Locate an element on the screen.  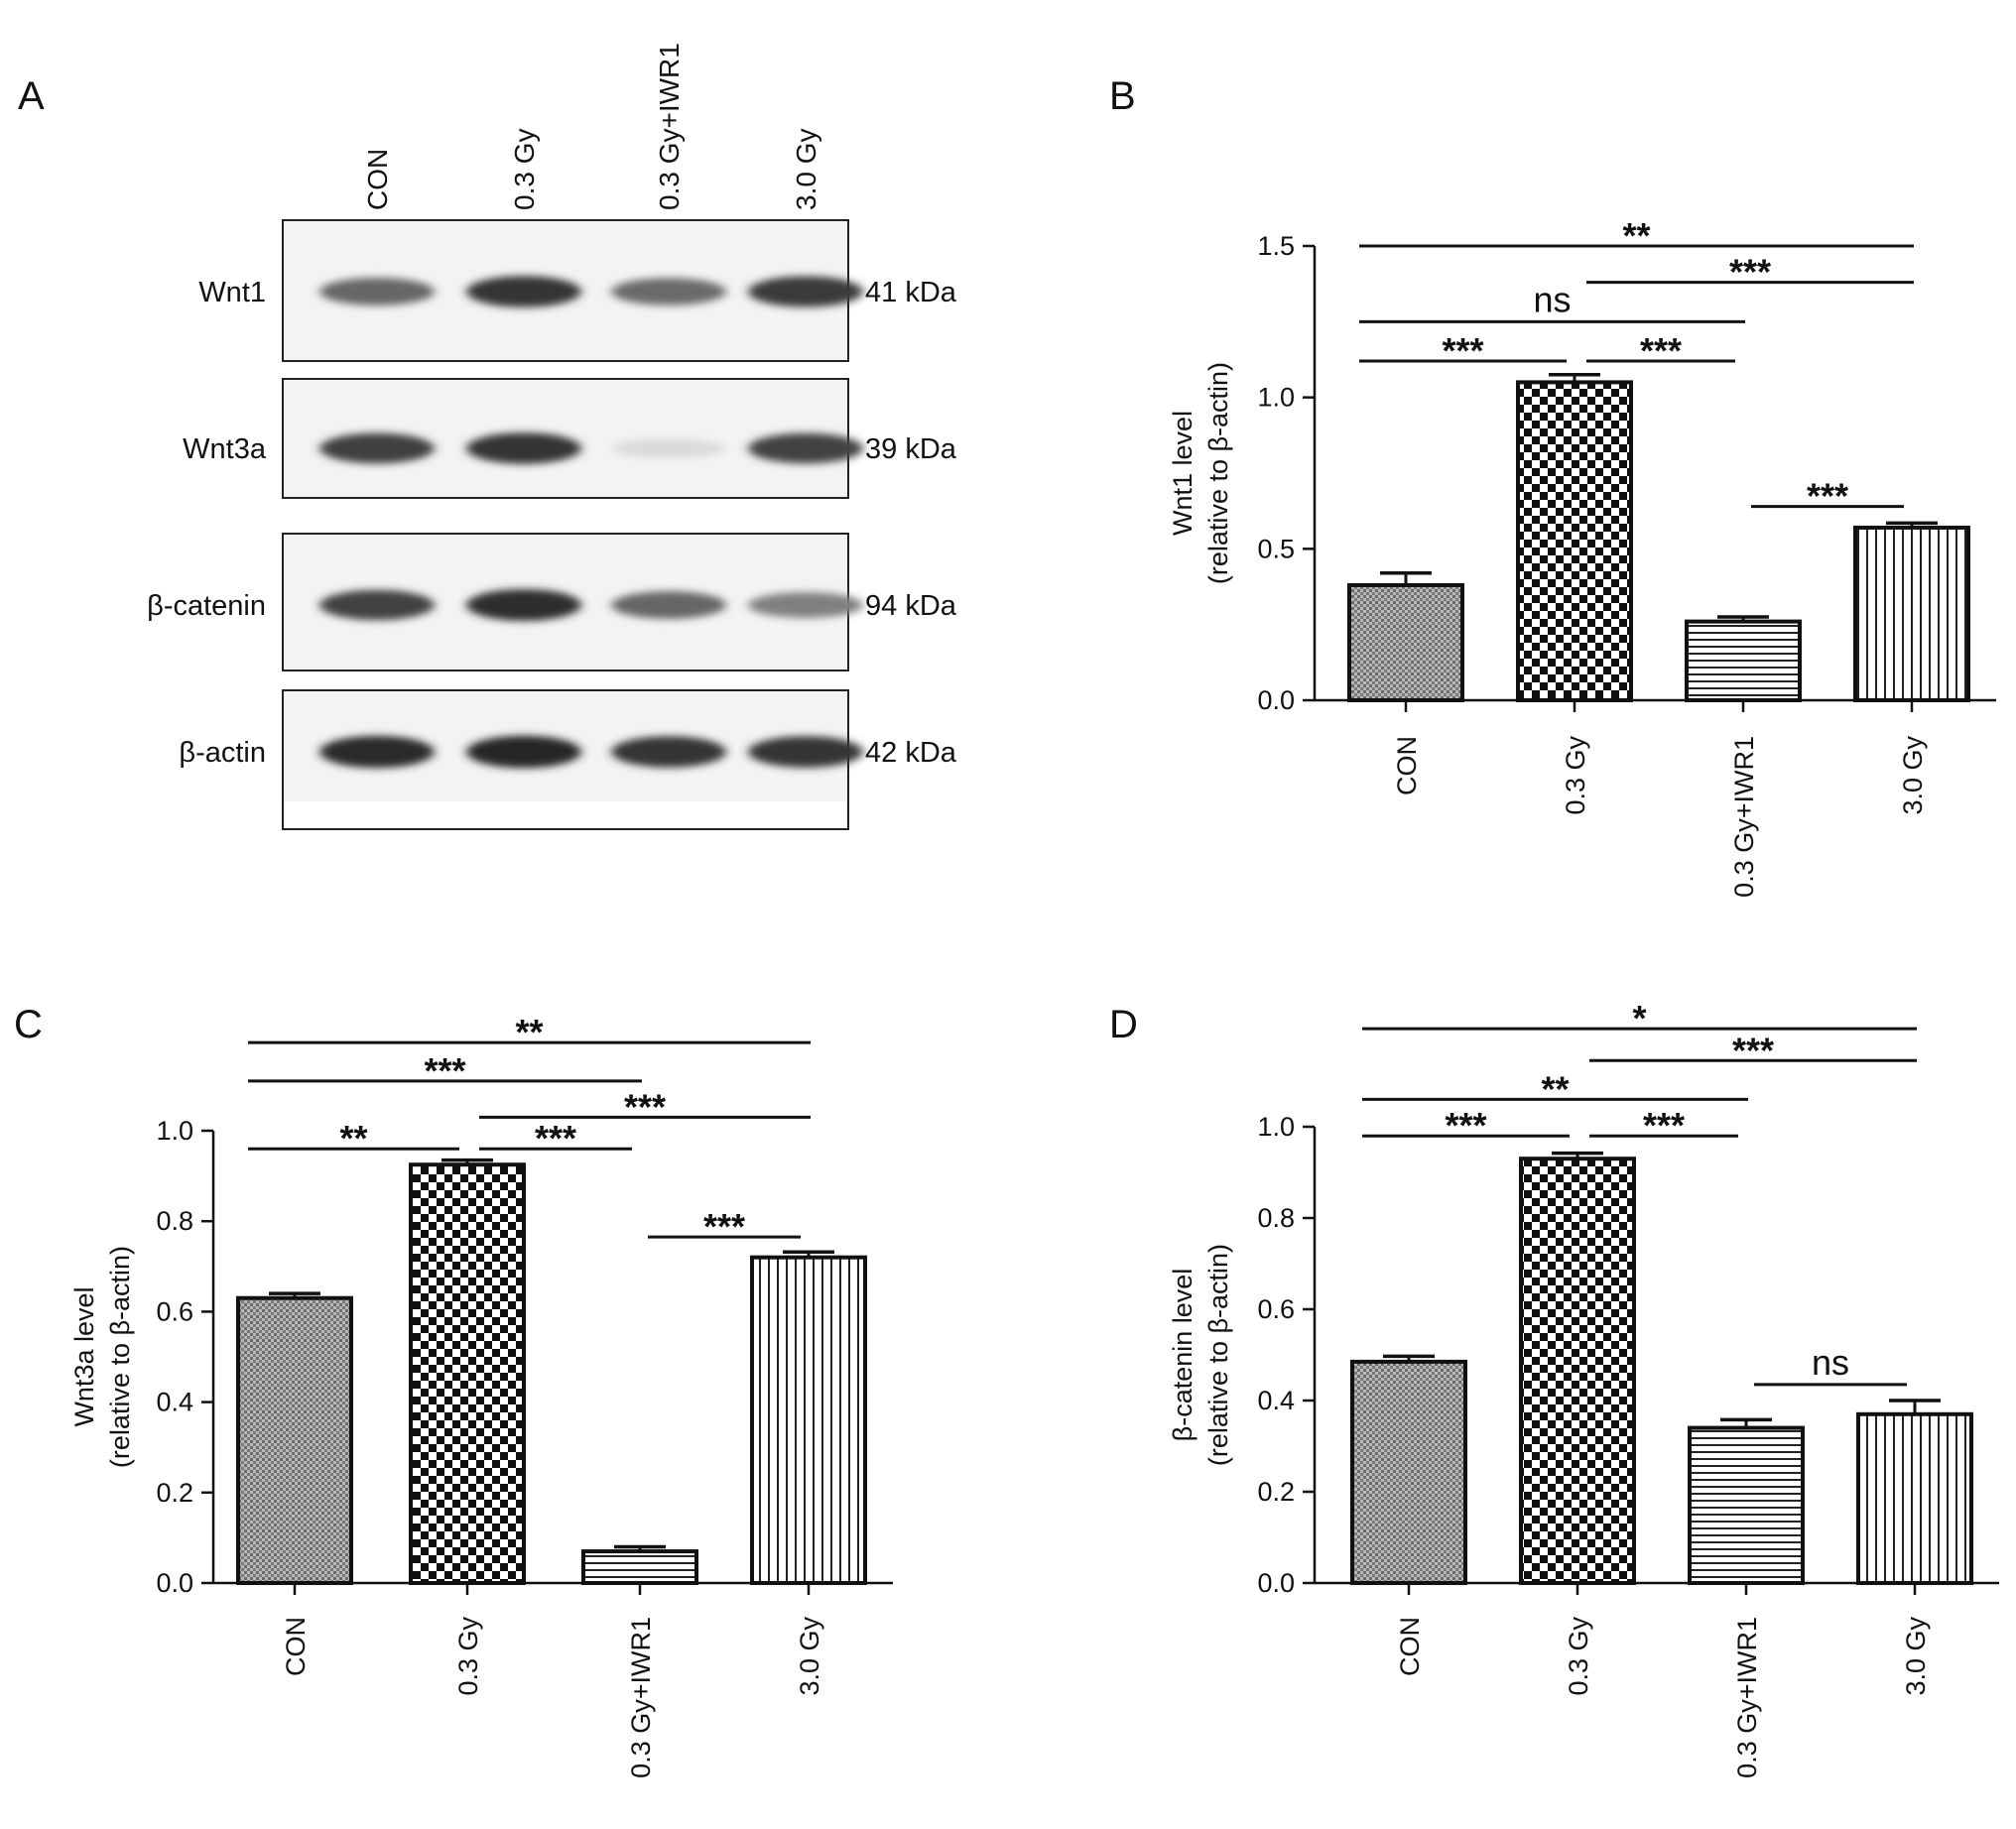
y-axis-subtitle-b: (relative to β-actin) is located at coordinates (1218, 473).